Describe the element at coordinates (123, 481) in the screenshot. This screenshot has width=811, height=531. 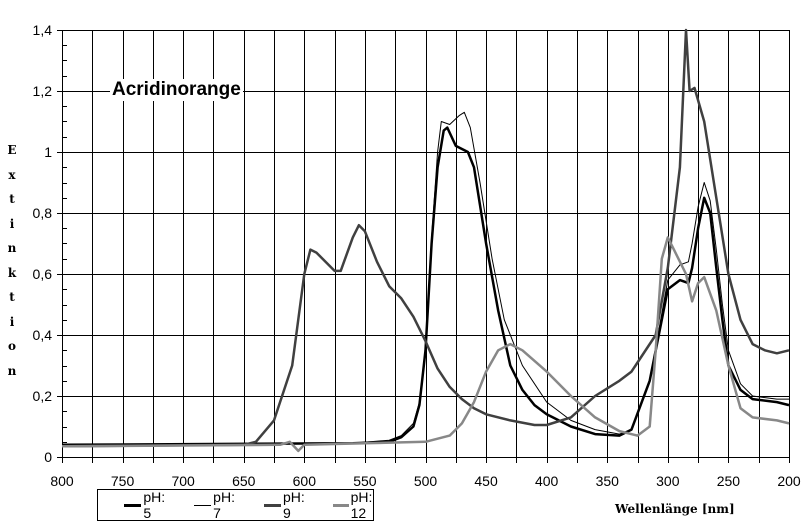
I see `x-tick-label: 750` at that location.